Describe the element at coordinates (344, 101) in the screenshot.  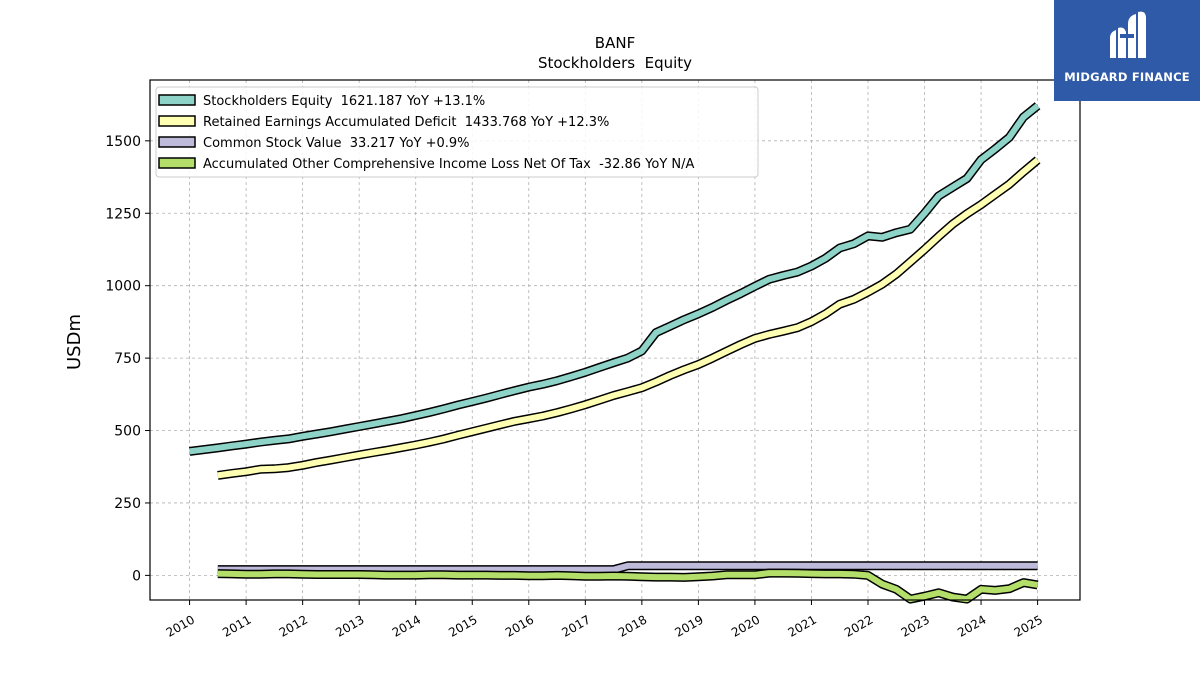
I see `legend-label: Stockholders Equity 1621.187 YoY +13.1%` at that location.